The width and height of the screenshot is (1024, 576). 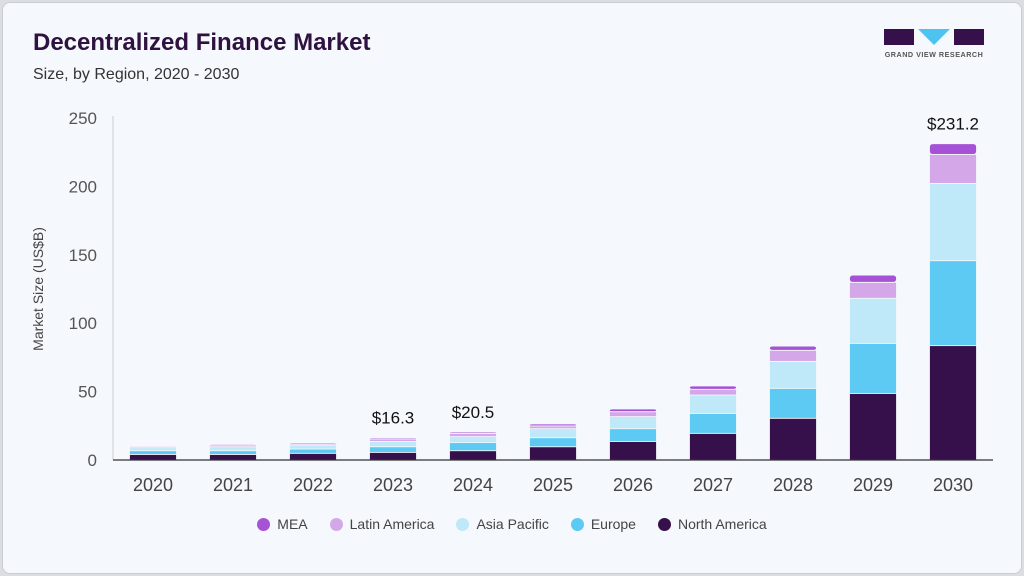 I want to click on y-tick-label: 250, so click(x=83, y=118).